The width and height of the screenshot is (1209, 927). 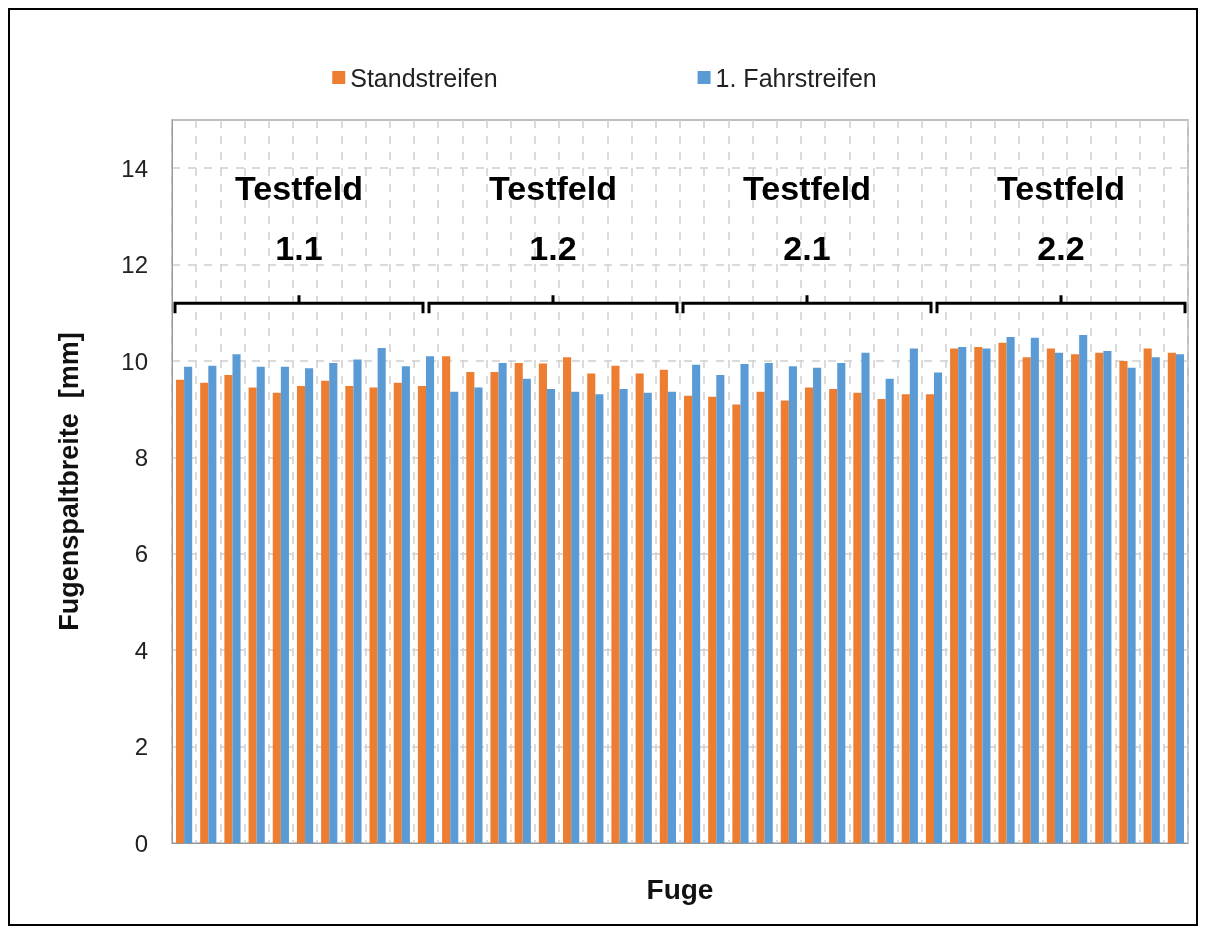 I want to click on legend-label: Standstreifen, so click(x=424, y=77).